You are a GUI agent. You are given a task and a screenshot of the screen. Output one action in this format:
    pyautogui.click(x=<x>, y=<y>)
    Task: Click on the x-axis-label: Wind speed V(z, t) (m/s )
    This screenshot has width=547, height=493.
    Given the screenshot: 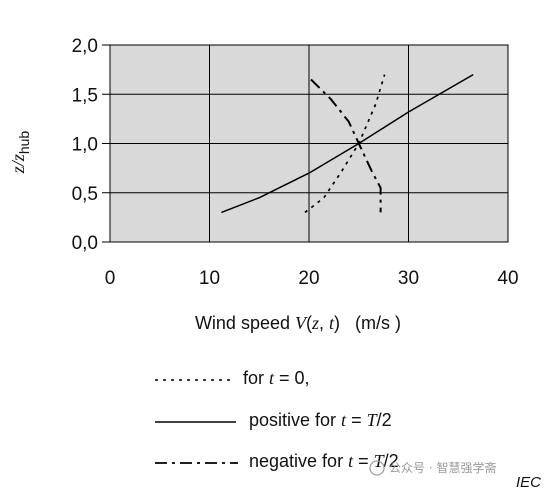 What is the action you would take?
    pyautogui.click(x=298, y=323)
    